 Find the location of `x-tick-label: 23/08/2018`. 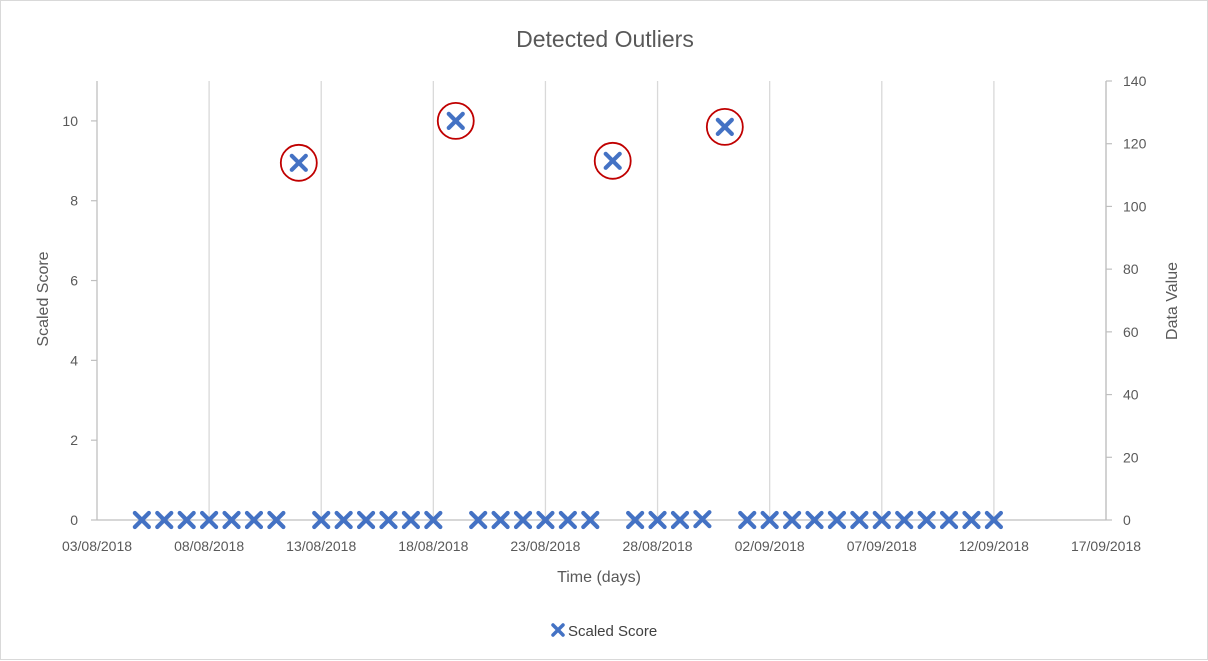

x-tick-label: 23/08/2018 is located at coordinates (545, 546).